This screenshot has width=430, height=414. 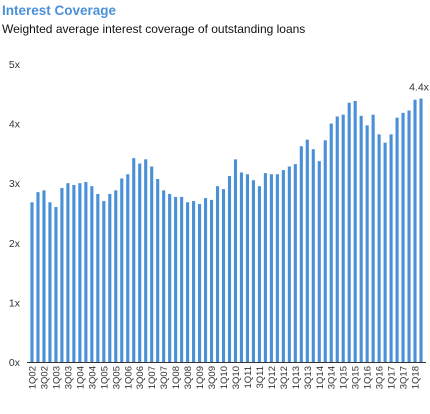 I want to click on bar-4Q17, so click(x=409, y=236).